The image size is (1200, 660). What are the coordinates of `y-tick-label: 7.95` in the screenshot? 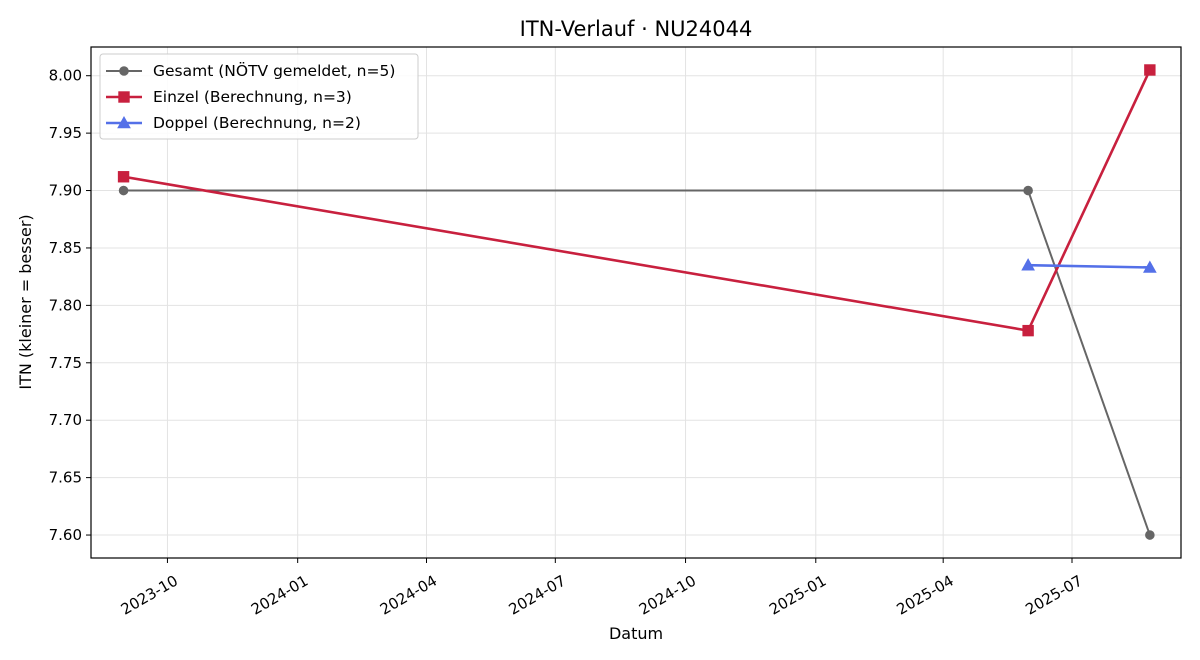 It's located at (65, 133).